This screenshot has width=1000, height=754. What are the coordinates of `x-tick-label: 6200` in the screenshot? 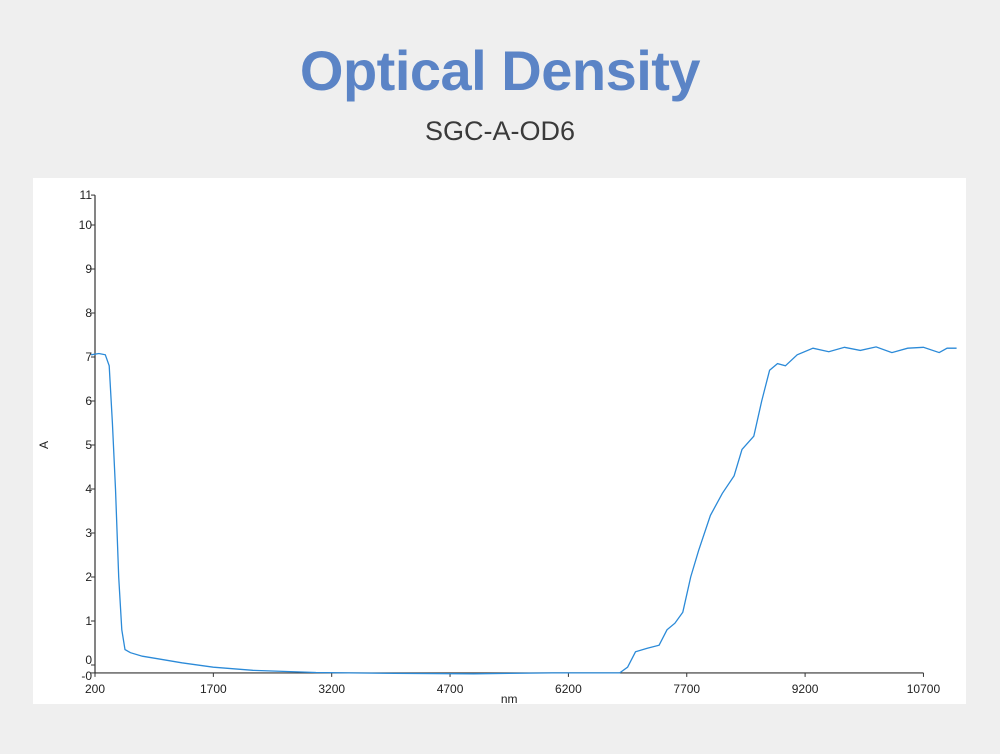 It's located at (568, 689).